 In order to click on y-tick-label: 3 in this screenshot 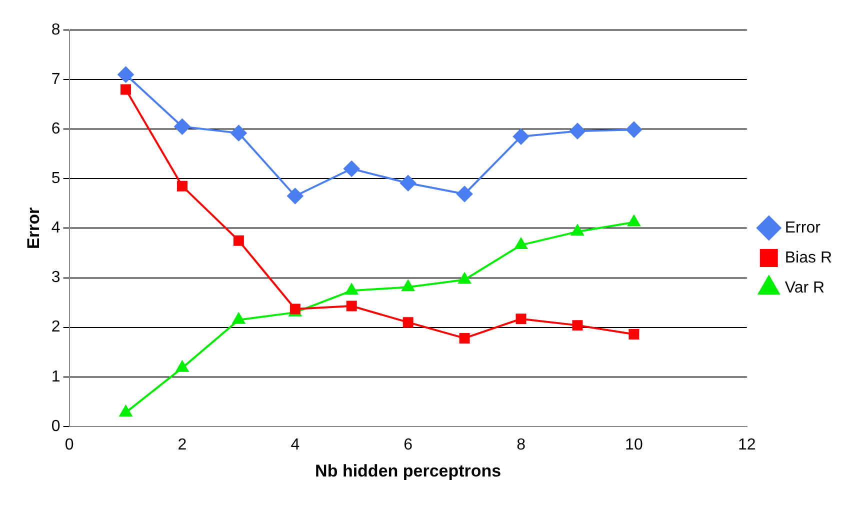, I will do `click(55, 277)`.